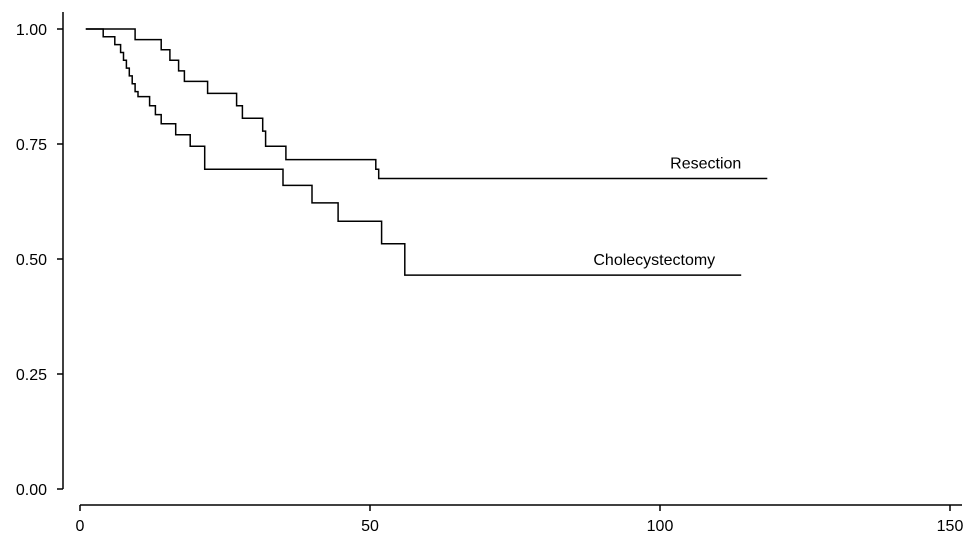 The image size is (965, 540). What do you see at coordinates (667, 213) in the screenshot?
I see `series-labels: Resection Cholecystectomy` at bounding box center [667, 213].